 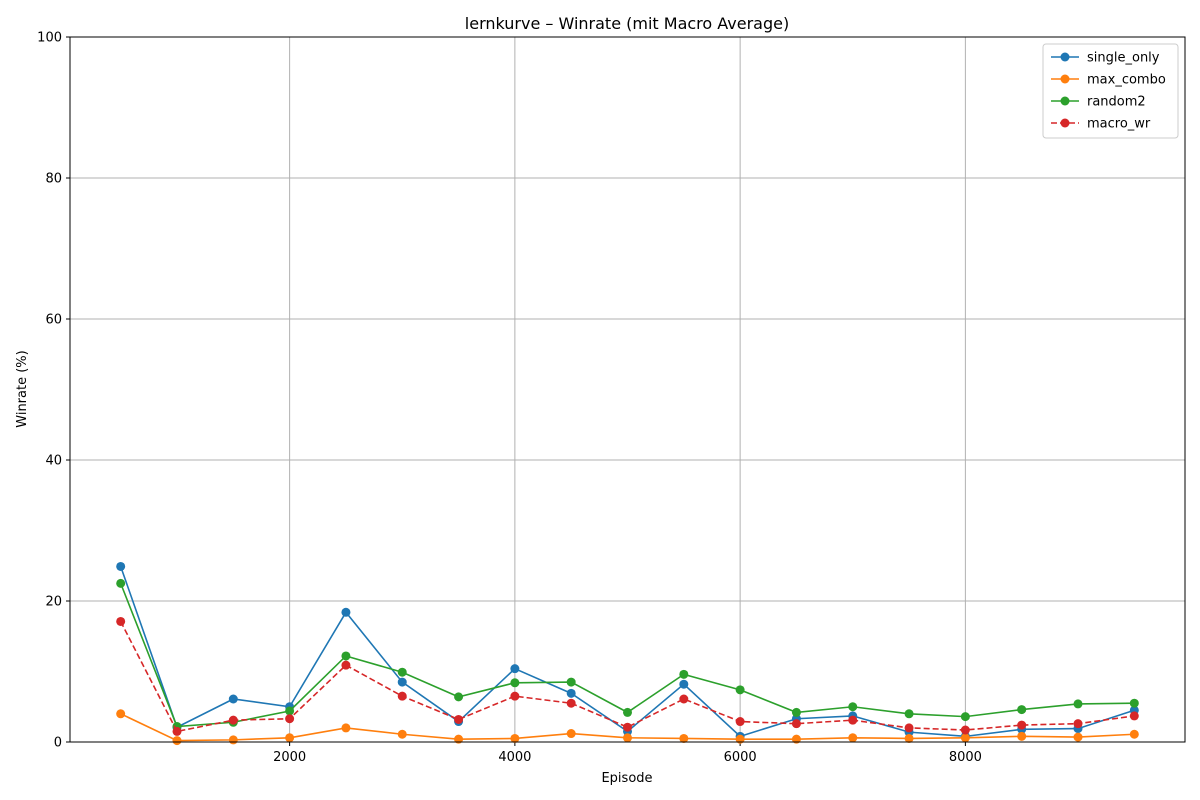 What do you see at coordinates (1116, 102) in the screenshot?
I see `legend-label: random2` at bounding box center [1116, 102].